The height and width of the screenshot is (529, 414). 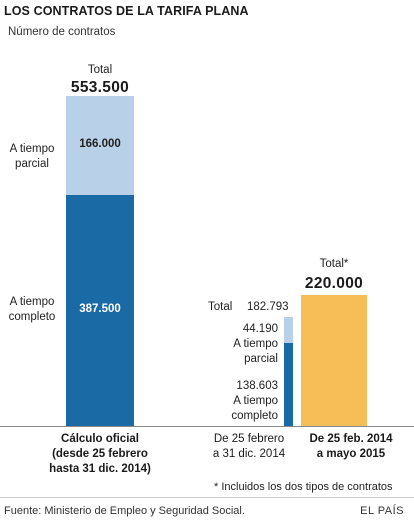 I want to click on part-time-label-line2: parcial, so click(x=32, y=164).